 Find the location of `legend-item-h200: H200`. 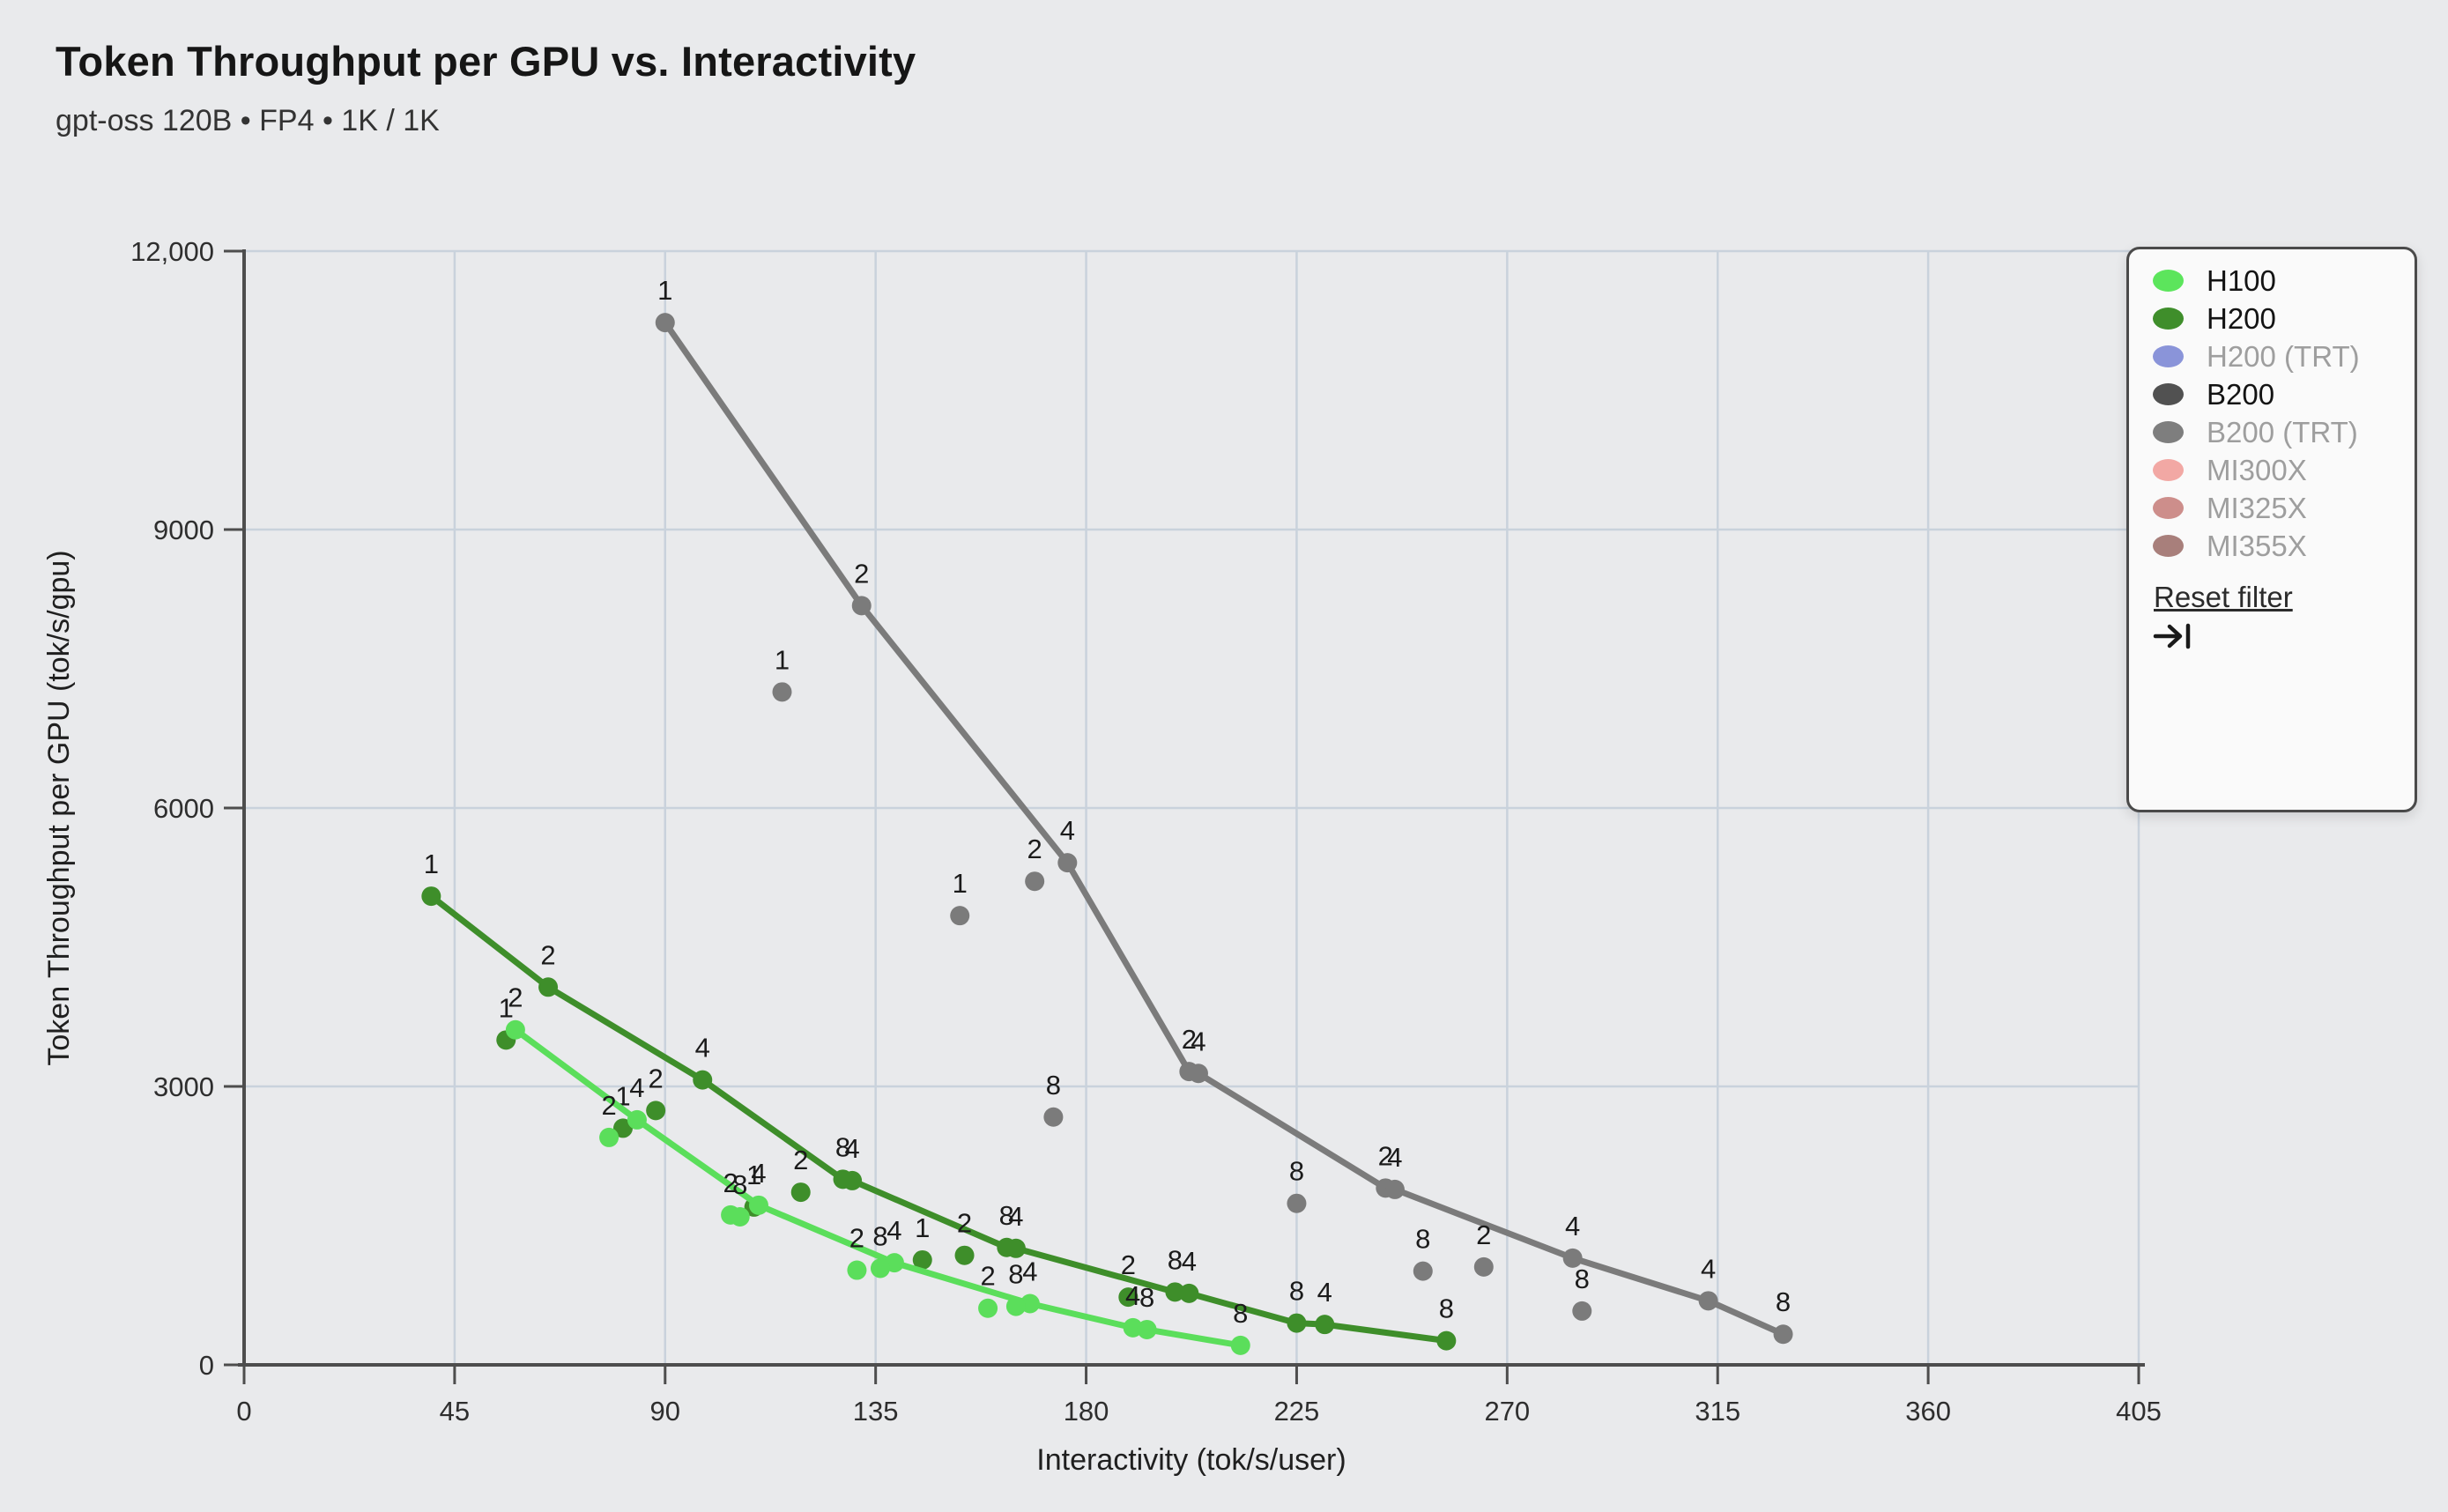

legend-item-h200: H200 is located at coordinates (2272, 318).